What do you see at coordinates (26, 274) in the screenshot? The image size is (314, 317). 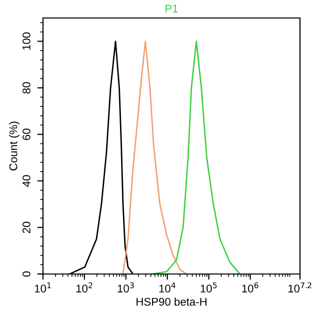 I see `y-tick-label: 0` at bounding box center [26, 274].